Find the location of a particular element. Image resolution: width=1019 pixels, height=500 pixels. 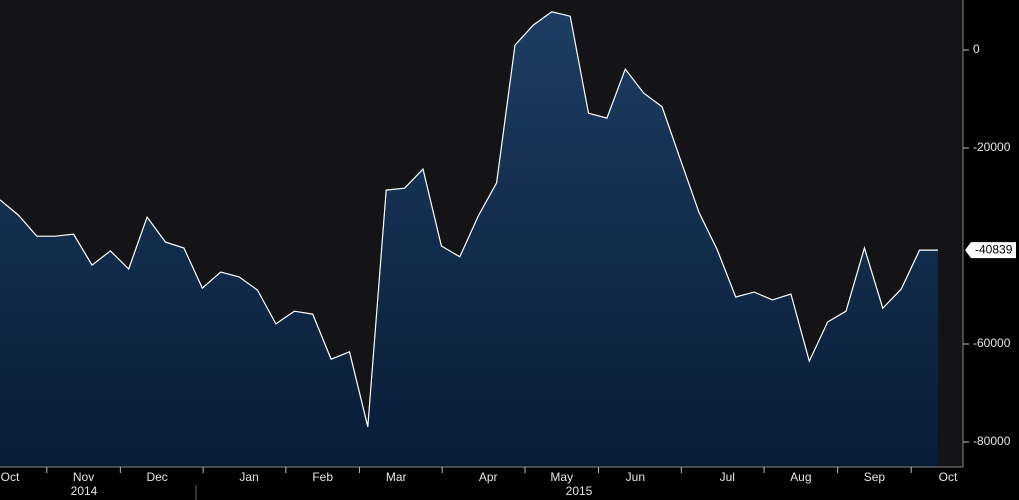

x-tick-label: Jan is located at coordinates (248, 477).